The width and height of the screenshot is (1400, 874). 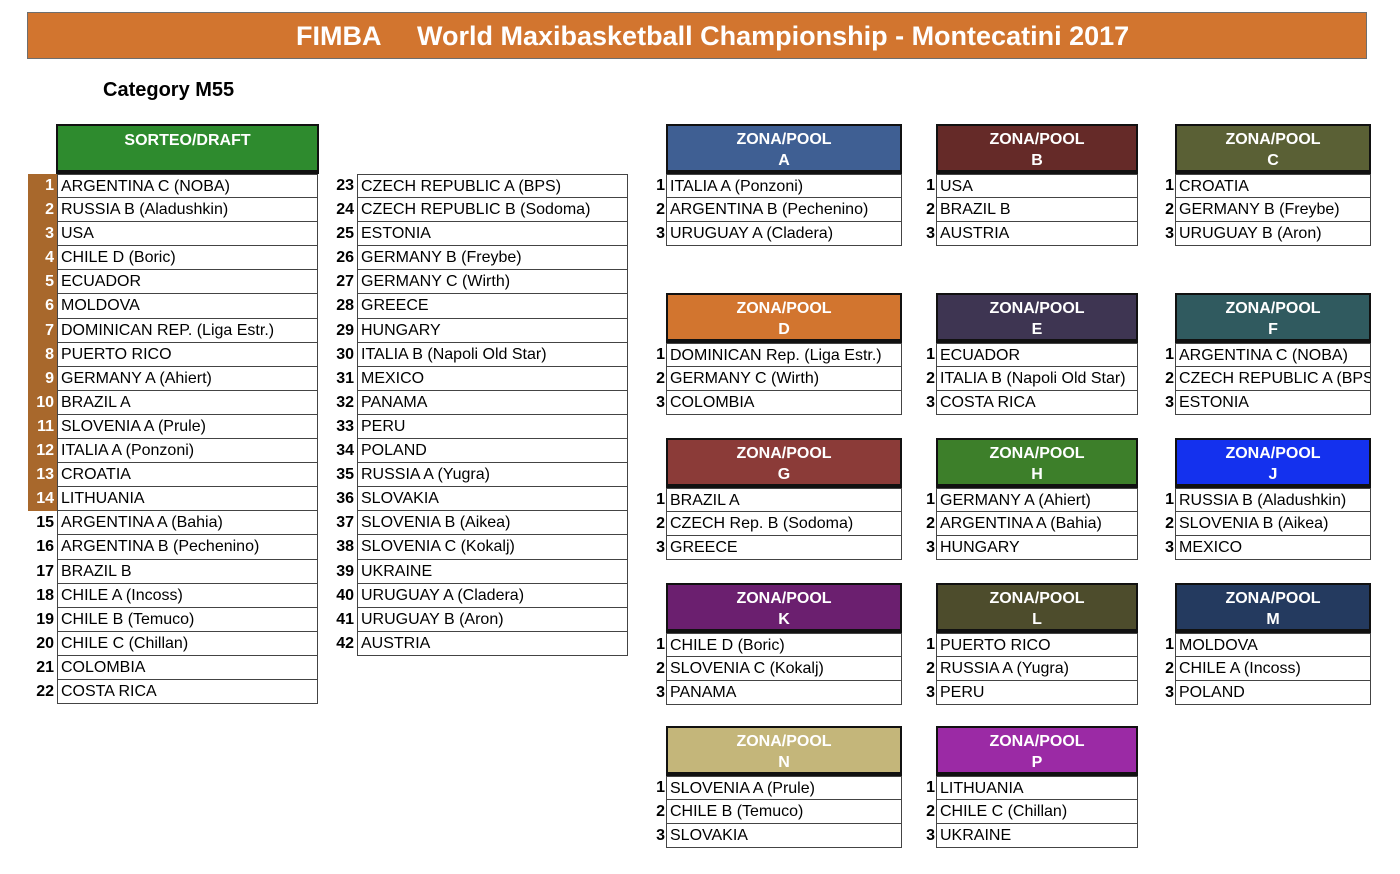 What do you see at coordinates (345, 378) in the screenshot?
I see `draft-number: 31` at bounding box center [345, 378].